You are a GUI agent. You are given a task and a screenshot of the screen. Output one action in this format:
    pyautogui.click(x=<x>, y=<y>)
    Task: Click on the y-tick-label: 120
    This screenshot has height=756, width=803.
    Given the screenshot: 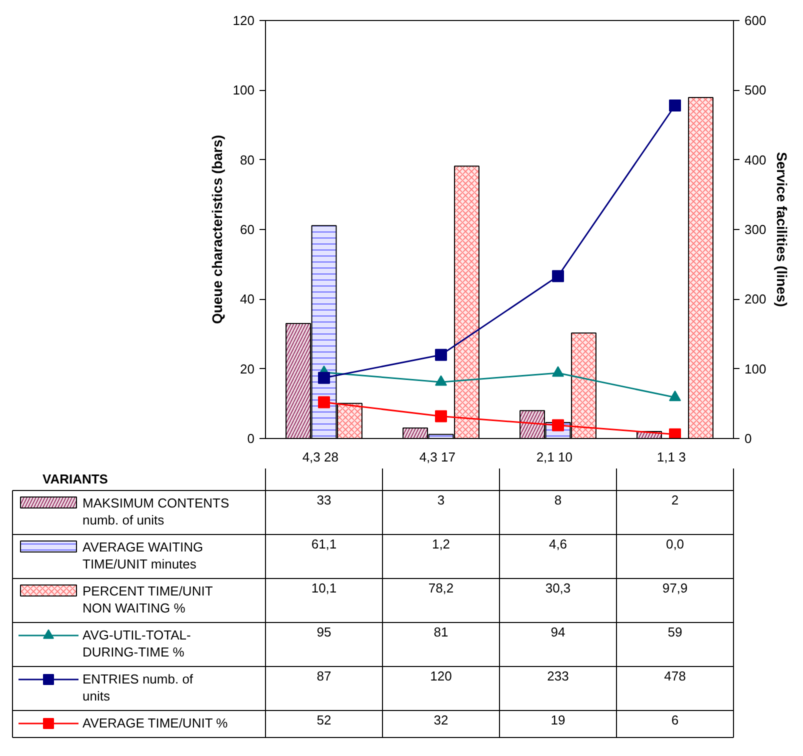 What is the action you would take?
    pyautogui.click(x=243, y=20)
    